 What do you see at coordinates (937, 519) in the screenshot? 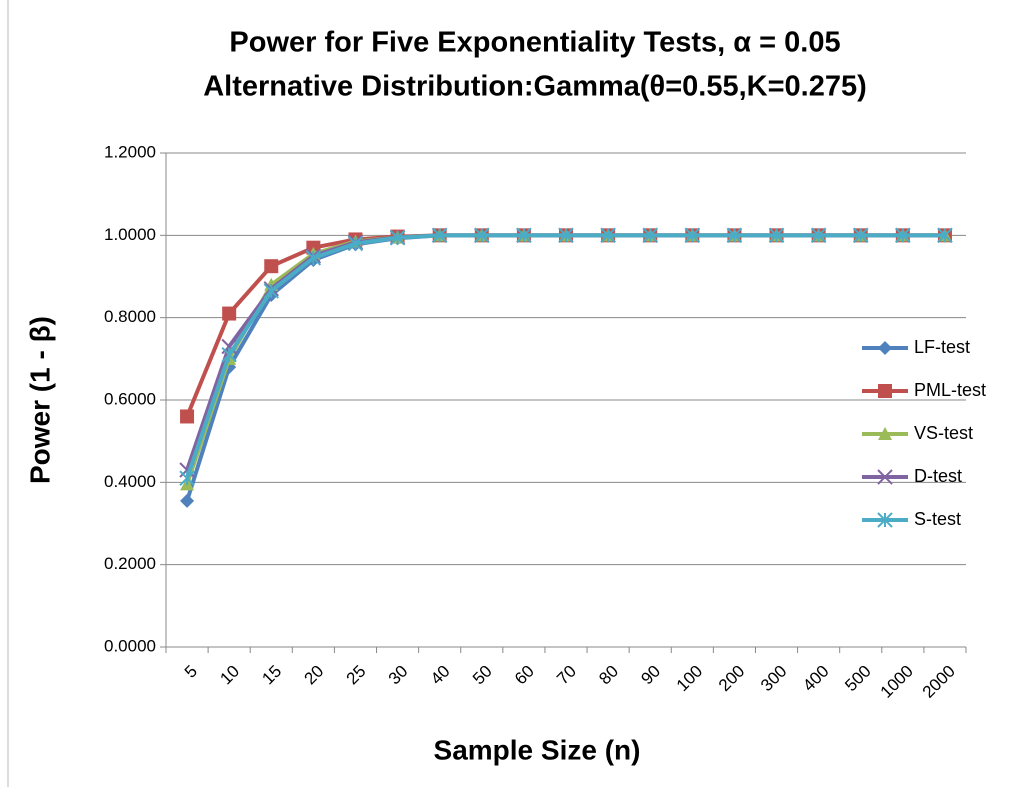
I see `legend-label: S-test` at bounding box center [937, 519].